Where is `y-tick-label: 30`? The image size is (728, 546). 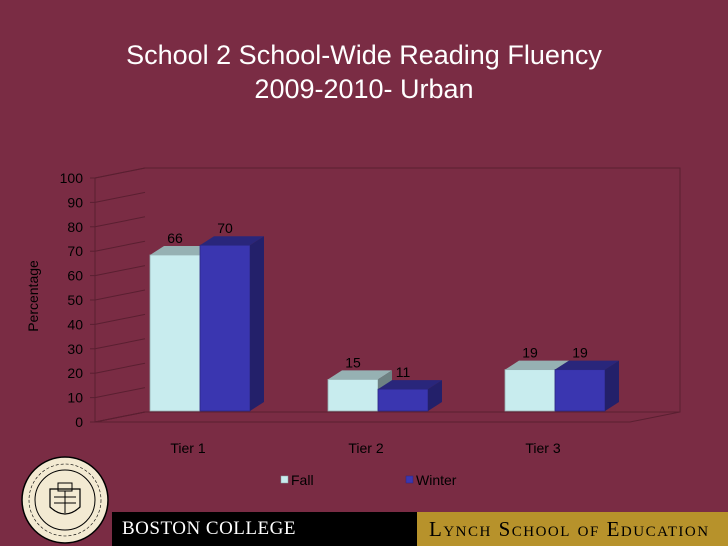 y-tick-label: 30 is located at coordinates (75, 349).